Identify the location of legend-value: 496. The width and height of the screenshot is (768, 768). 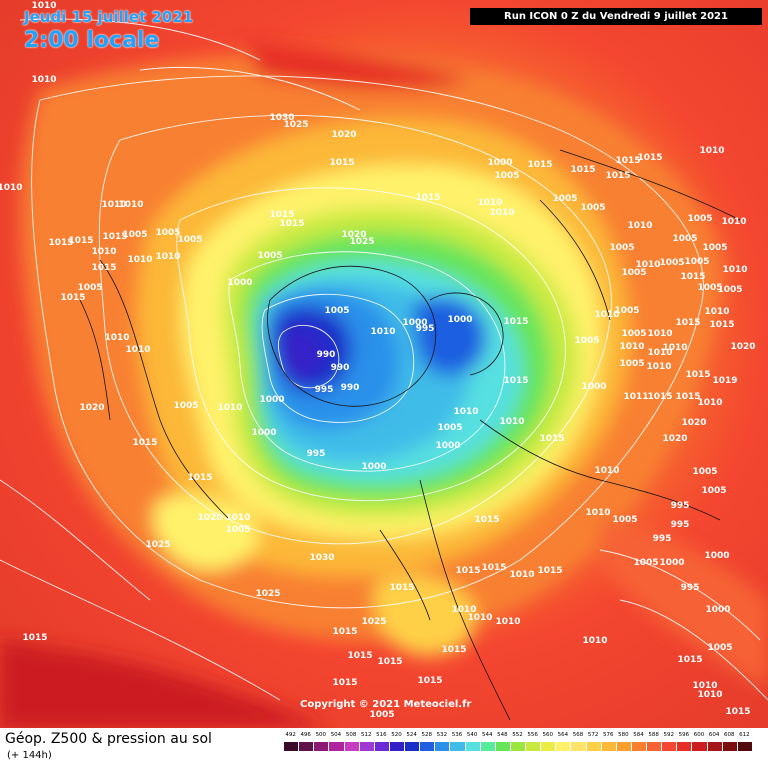
(305, 735).